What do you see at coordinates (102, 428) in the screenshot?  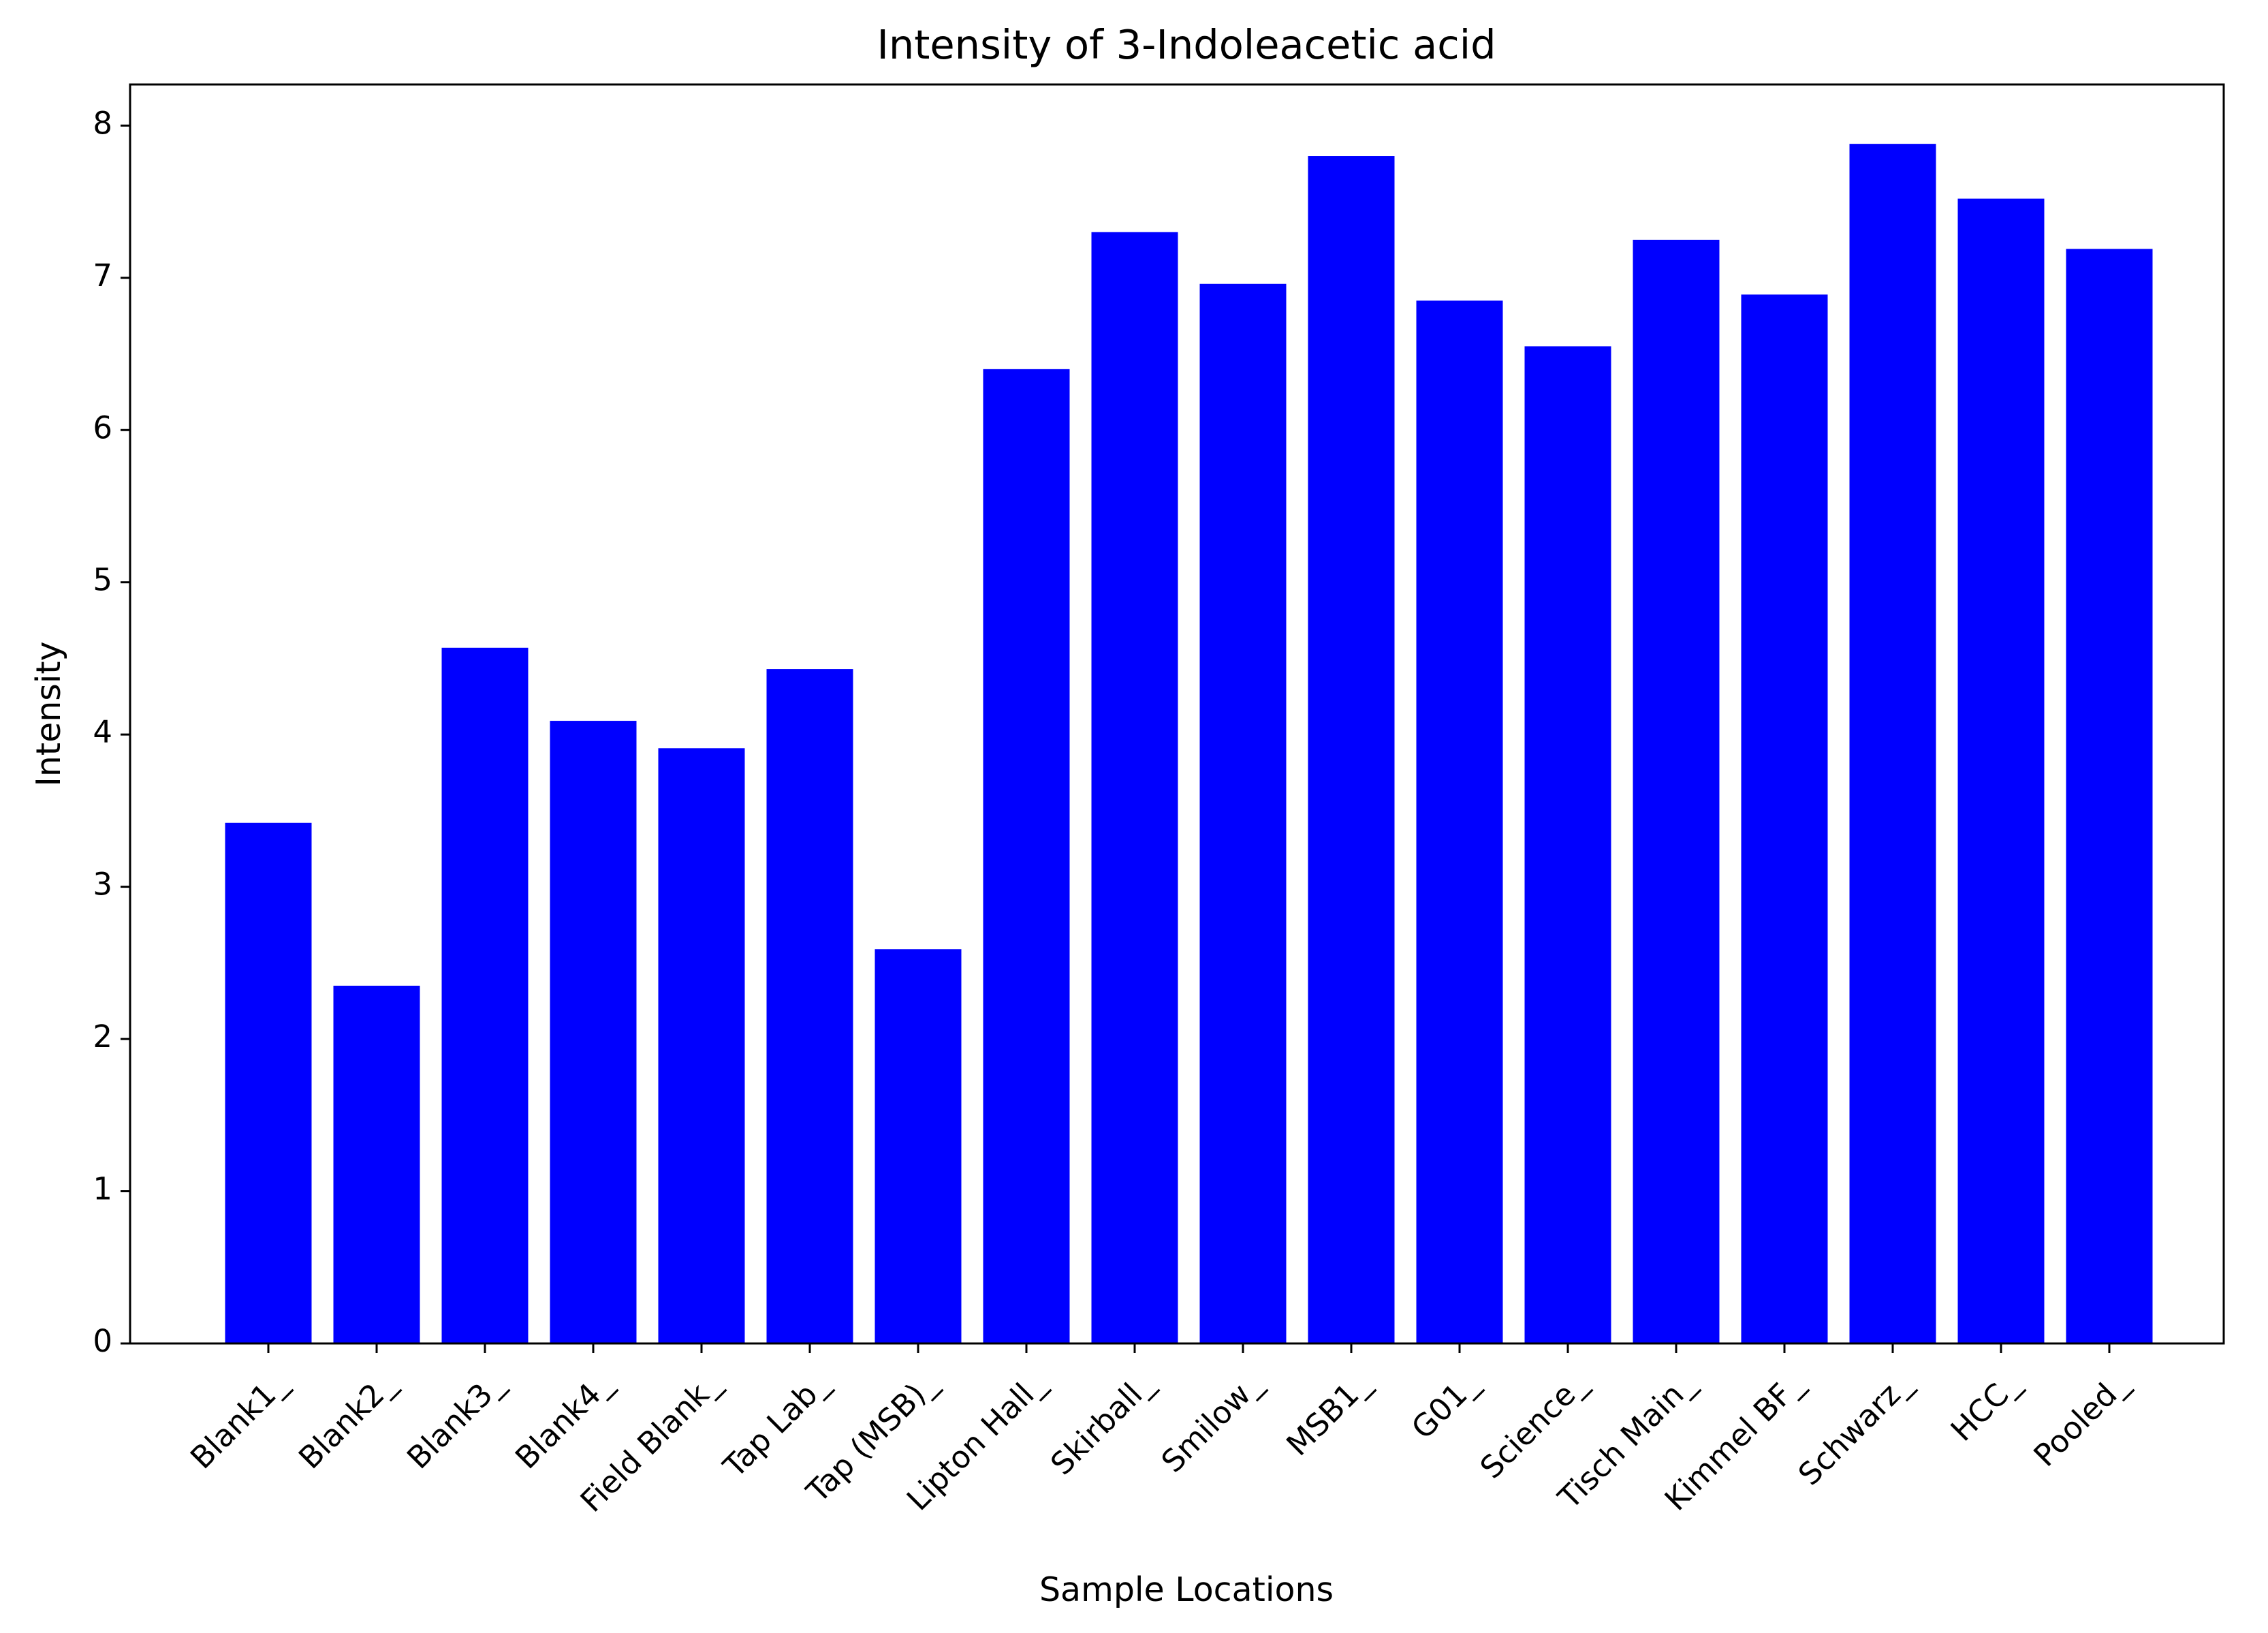 I see `y-tick-label-6: 6` at bounding box center [102, 428].